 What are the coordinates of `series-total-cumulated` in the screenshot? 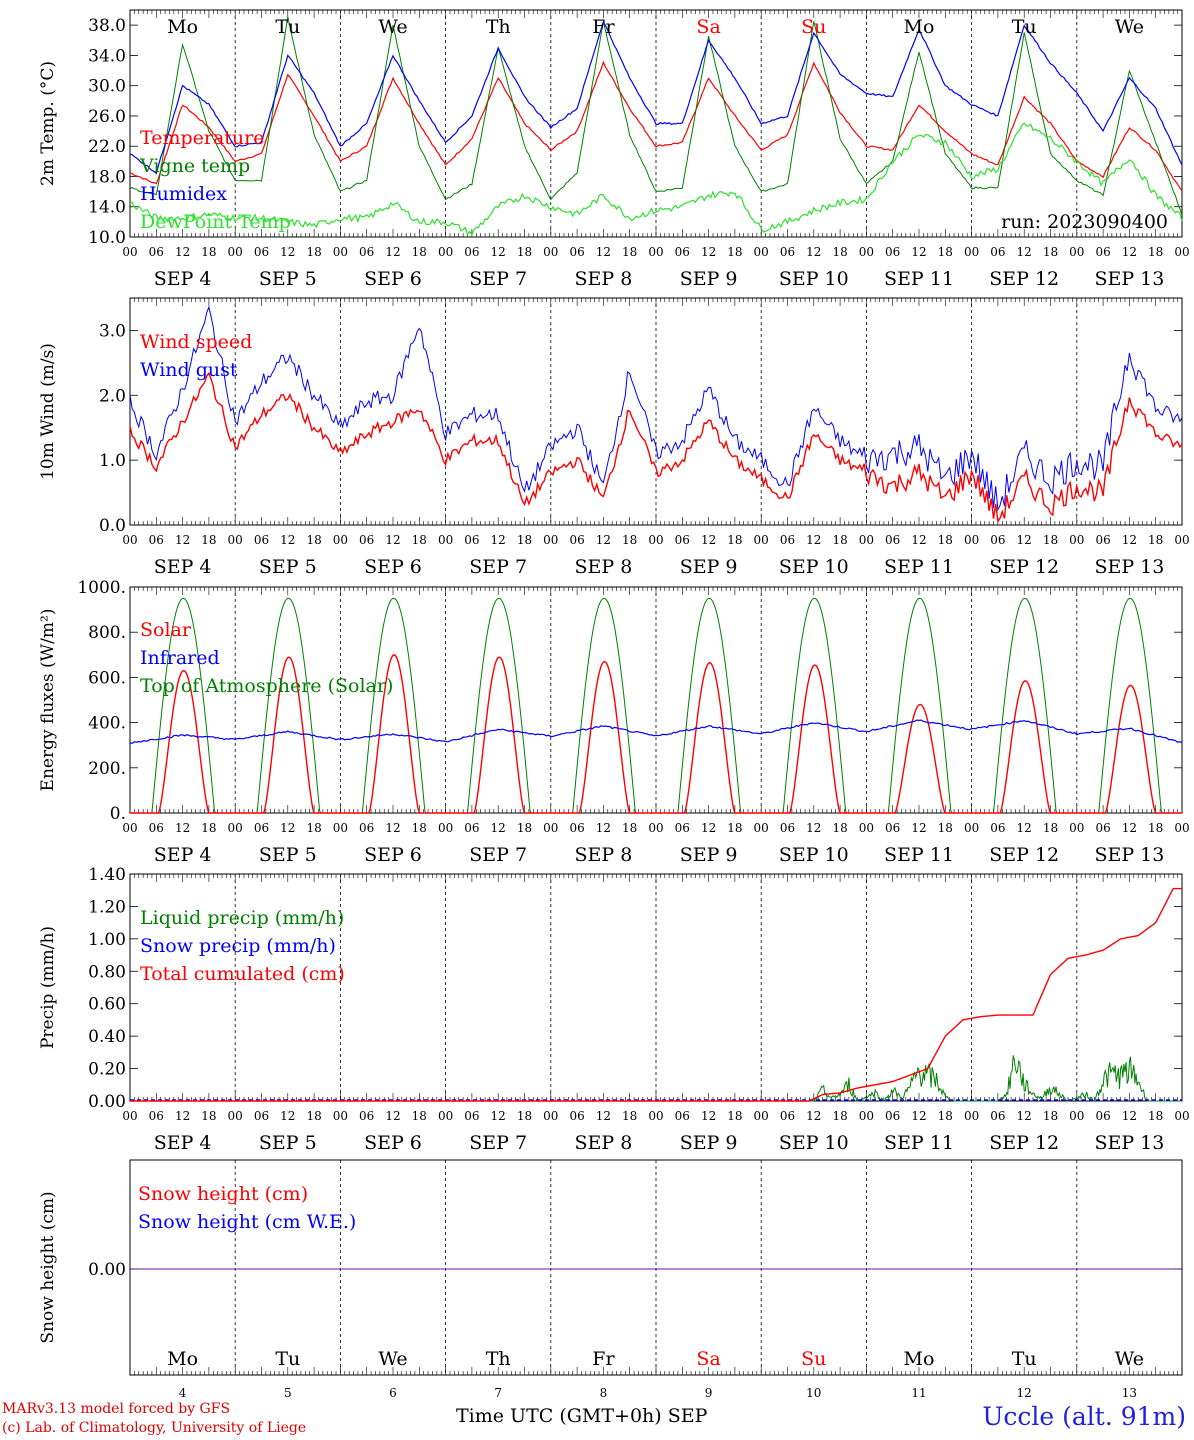 It's located at (656, 994).